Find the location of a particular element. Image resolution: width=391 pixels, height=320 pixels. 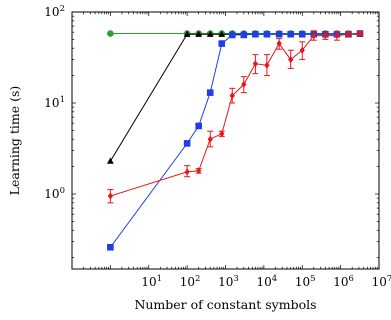

x-tick-label: 101 is located at coordinates (151, 281).